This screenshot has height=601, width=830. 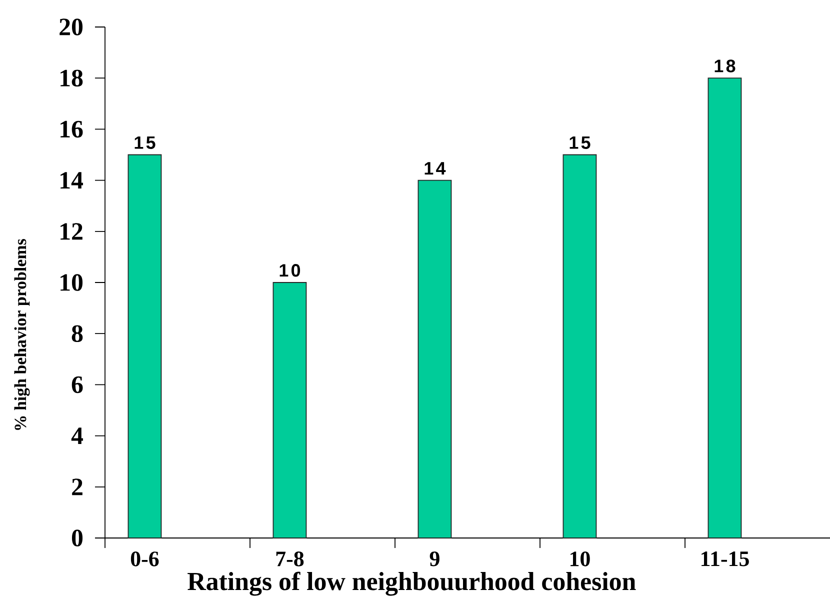 What do you see at coordinates (72, 180) in the screenshot?
I see `y-tick-label: 14` at bounding box center [72, 180].